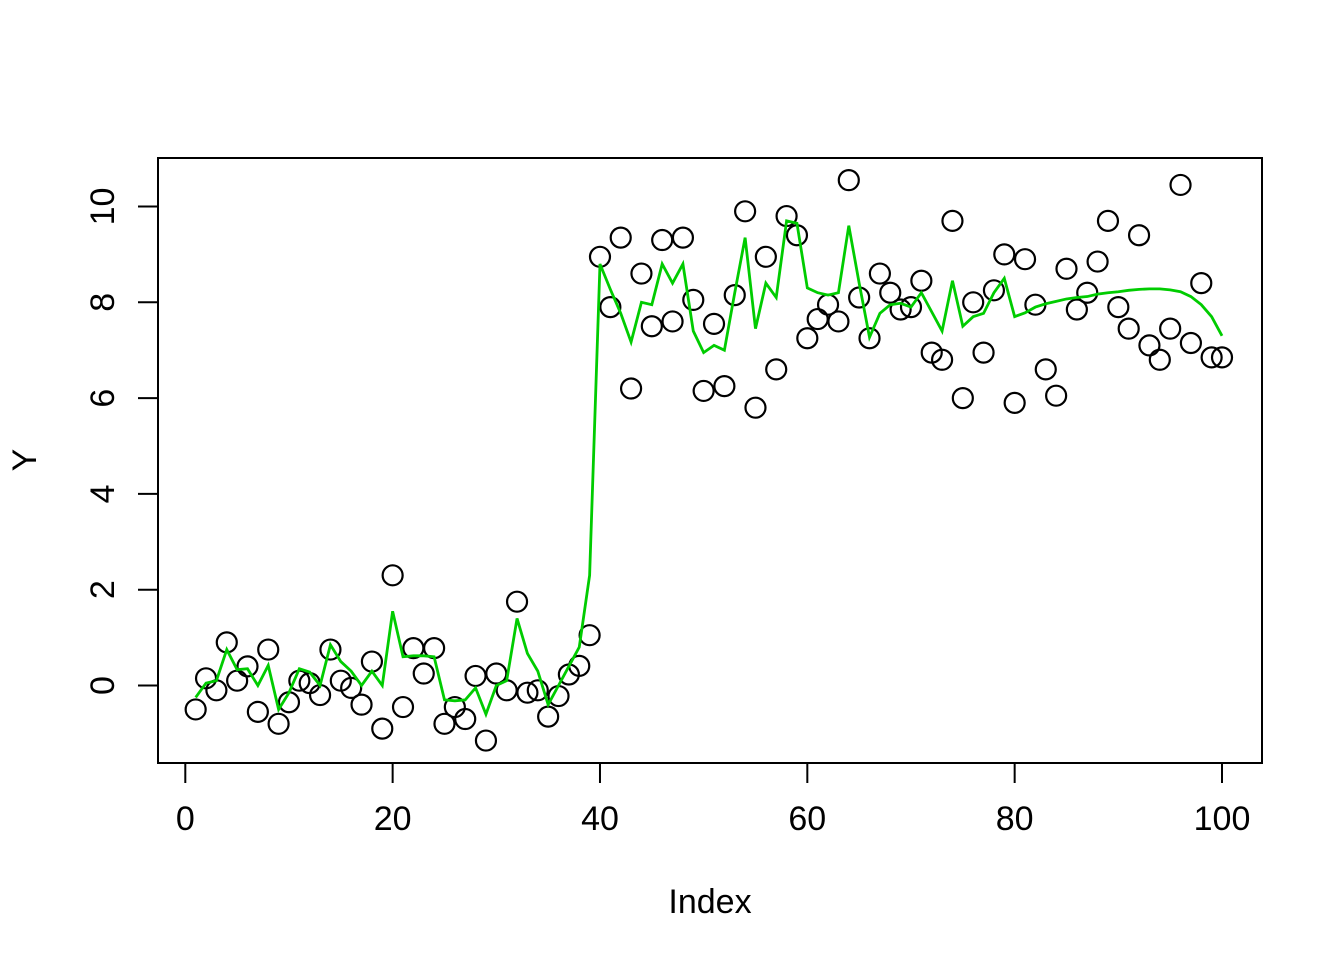 The width and height of the screenshot is (1344, 960). I want to click on x-tick-label: 0, so click(185, 819).